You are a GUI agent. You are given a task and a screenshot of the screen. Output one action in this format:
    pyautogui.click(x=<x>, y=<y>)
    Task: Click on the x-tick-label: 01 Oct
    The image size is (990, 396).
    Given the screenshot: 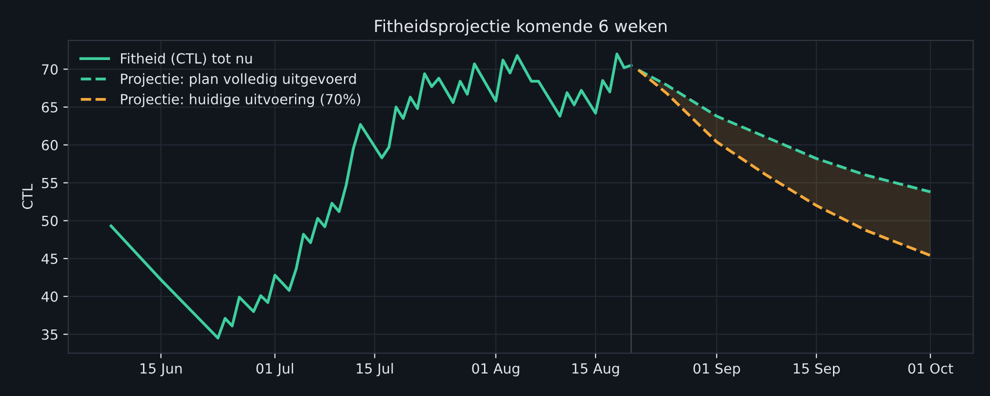 What is the action you would take?
    pyautogui.click(x=931, y=368)
    